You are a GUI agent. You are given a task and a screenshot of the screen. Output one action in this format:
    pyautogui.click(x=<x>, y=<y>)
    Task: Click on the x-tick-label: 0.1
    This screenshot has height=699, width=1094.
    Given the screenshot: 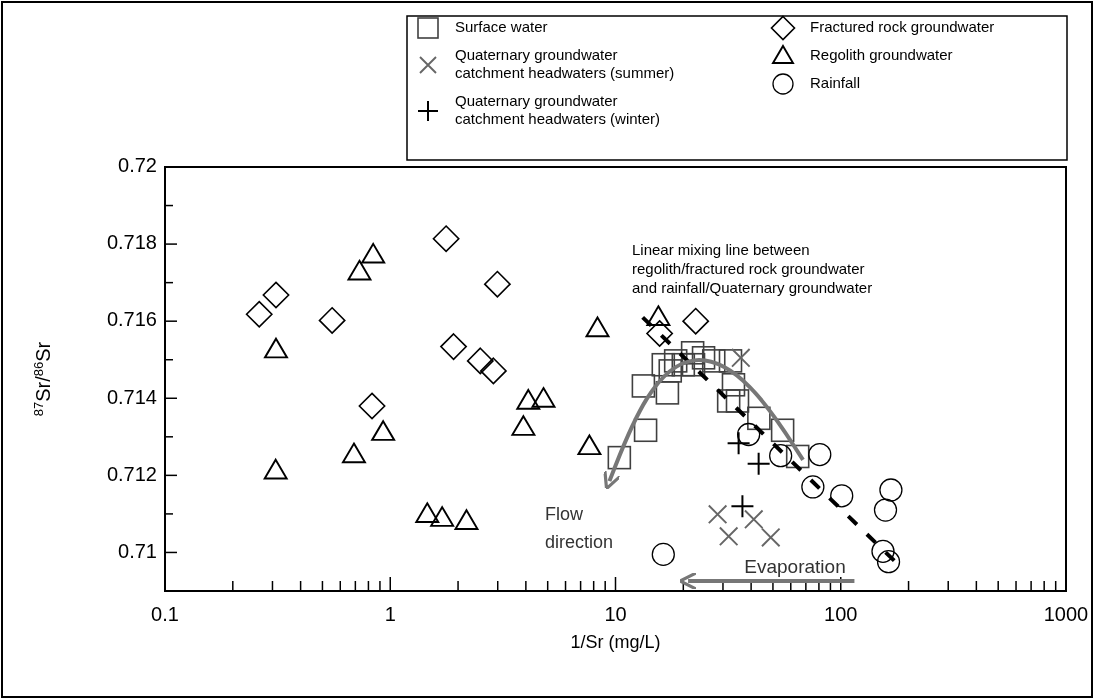 What is the action you would take?
    pyautogui.click(x=165, y=614)
    